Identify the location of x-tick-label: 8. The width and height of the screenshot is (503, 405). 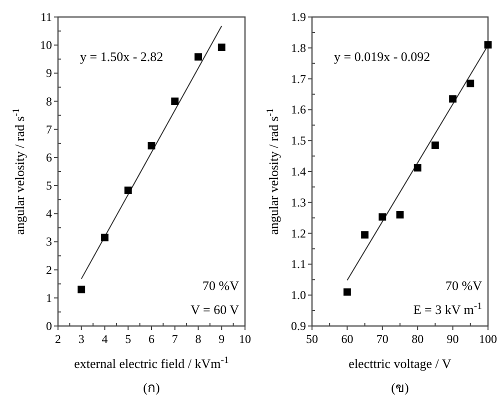
(198, 339).